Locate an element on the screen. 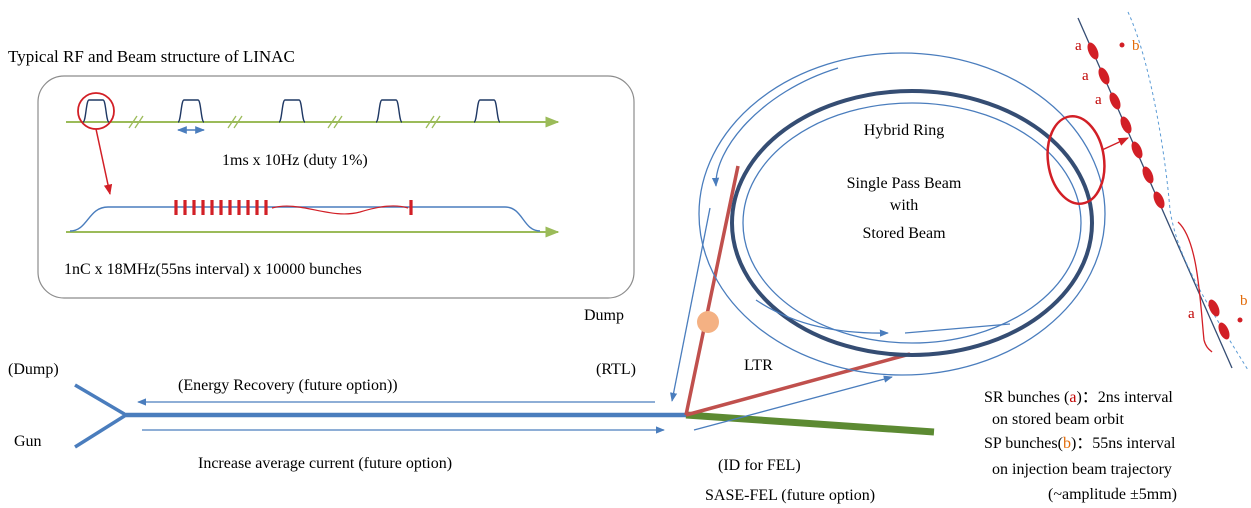 Image resolution: width=1251 pixels, height=508 pixels. axis-break-marks is located at coordinates (284, 122).